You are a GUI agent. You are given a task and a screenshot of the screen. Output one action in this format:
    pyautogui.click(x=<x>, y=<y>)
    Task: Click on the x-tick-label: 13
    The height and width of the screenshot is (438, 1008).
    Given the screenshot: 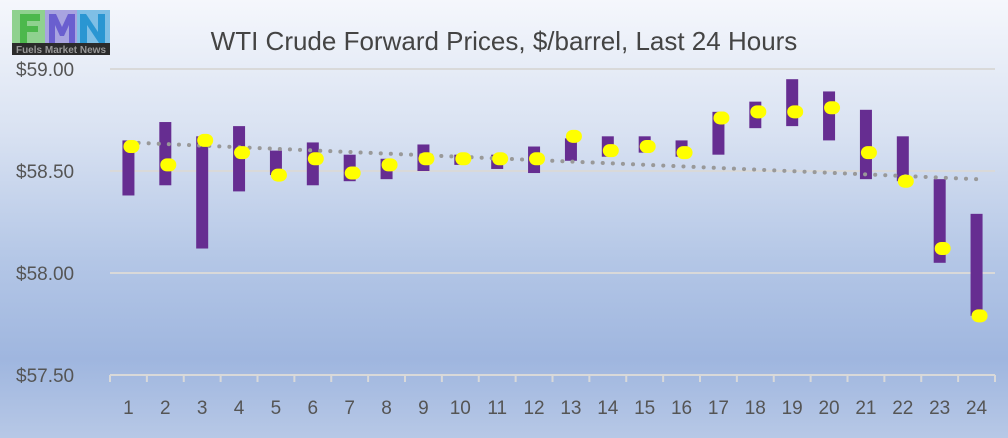 What is the action you would take?
    pyautogui.click(x=570, y=408)
    